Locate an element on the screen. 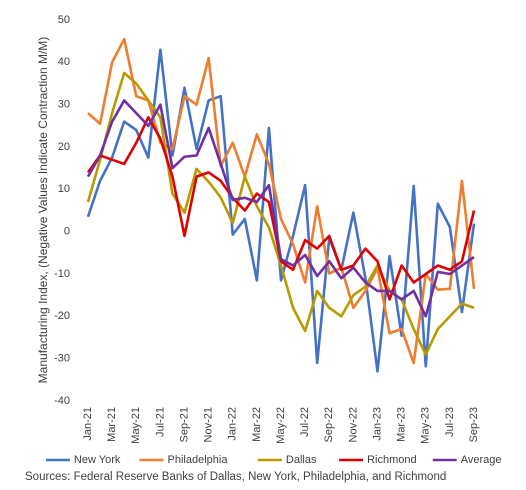  y-tick-label: 10 is located at coordinates (64, 189).